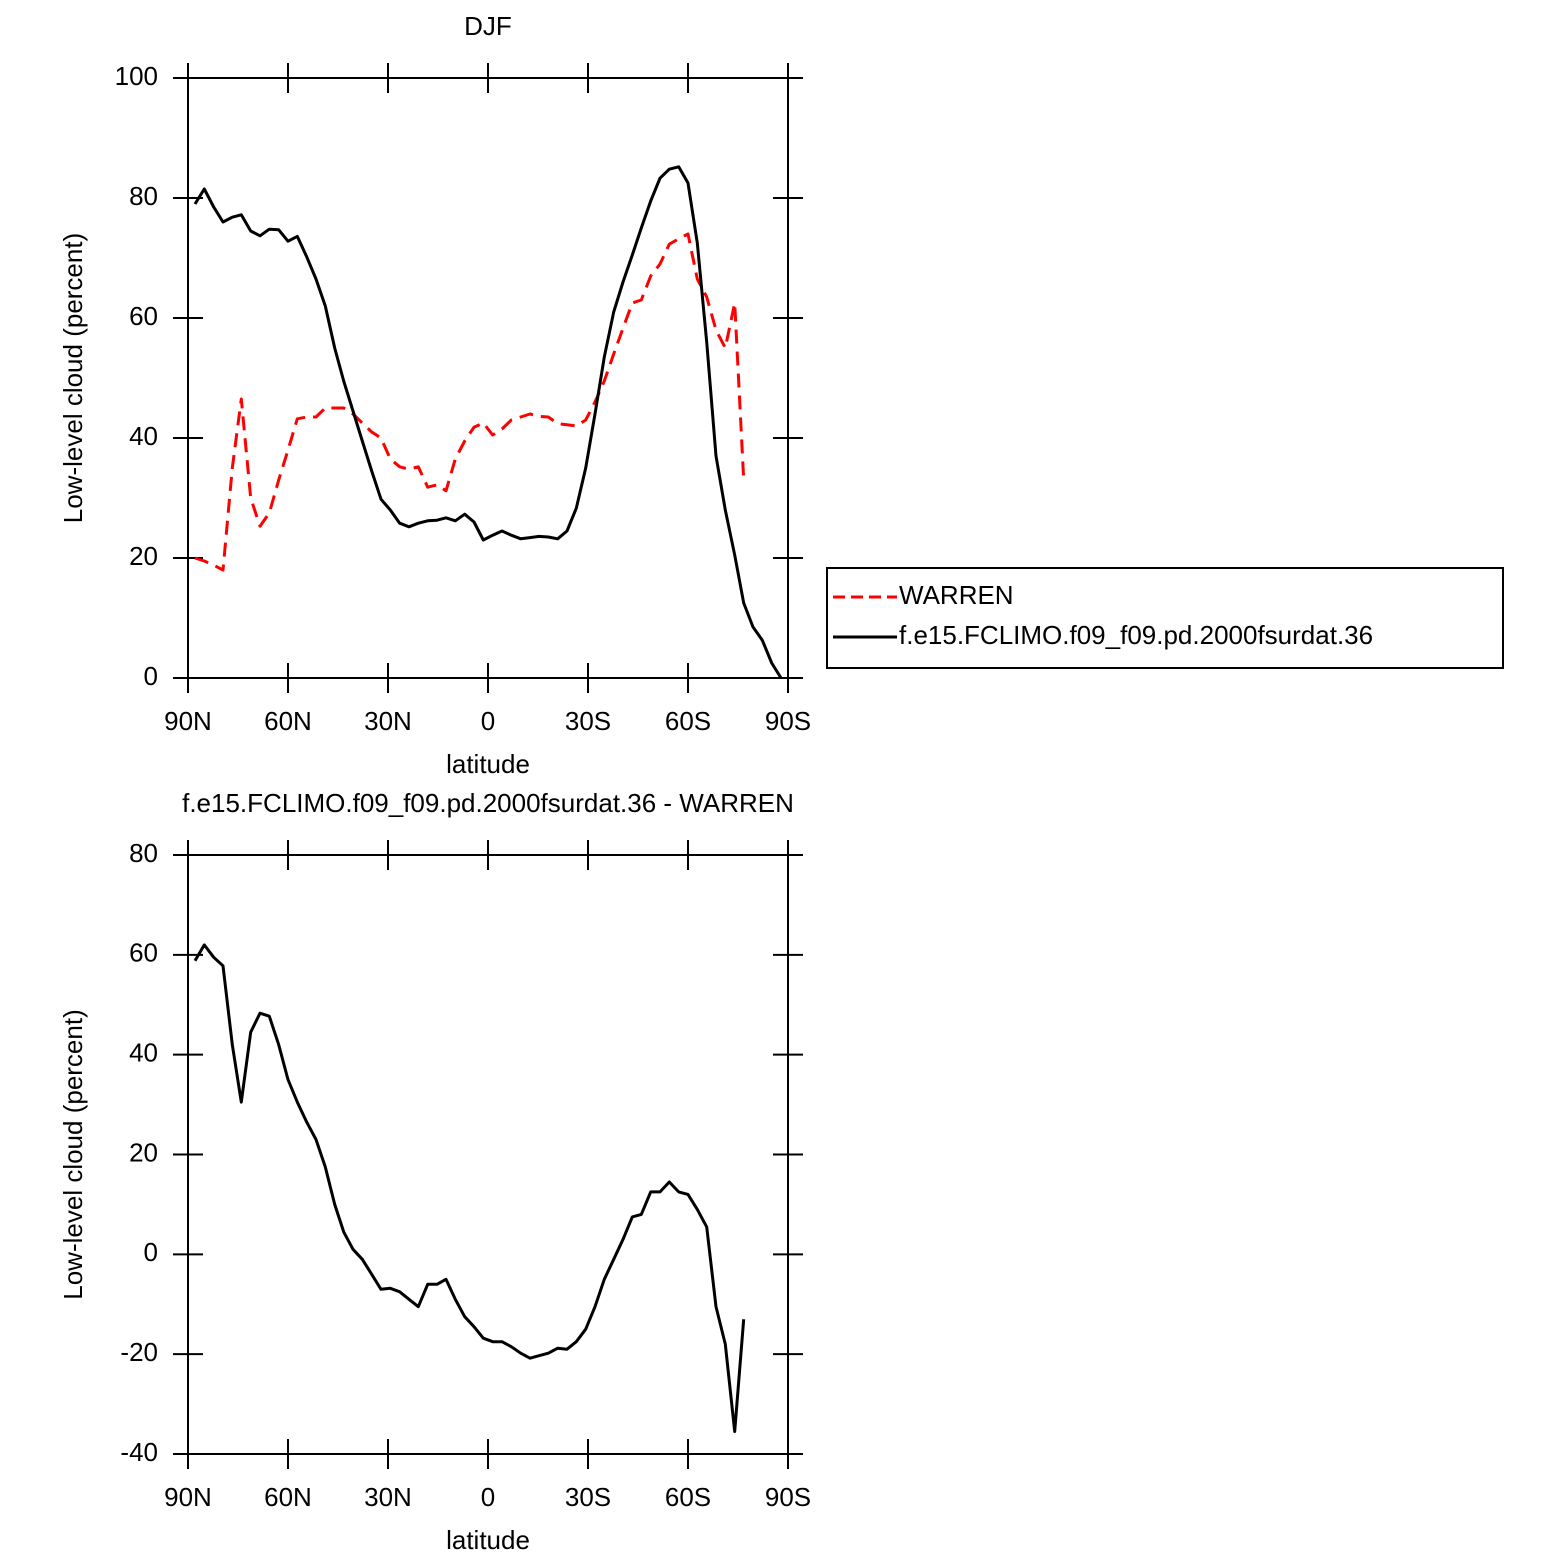 This screenshot has width=1563, height=1563. Describe the element at coordinates (139, 1352) in the screenshot. I see `y-tick-label: -20` at that location.